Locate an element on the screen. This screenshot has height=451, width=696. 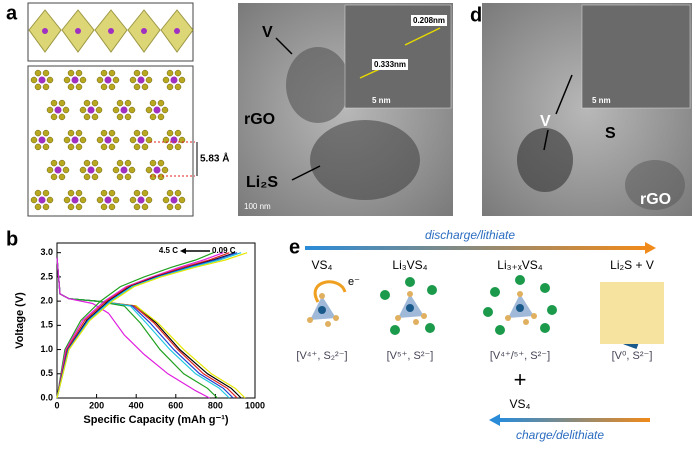
lattice-marker is located at coordinates (422, 36).